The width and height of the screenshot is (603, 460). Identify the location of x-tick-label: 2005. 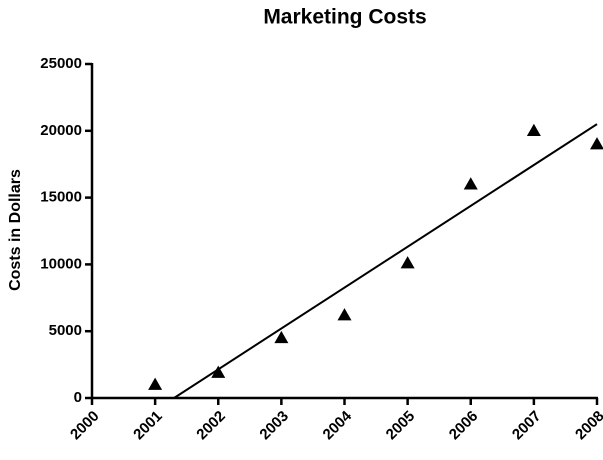
(401, 426).